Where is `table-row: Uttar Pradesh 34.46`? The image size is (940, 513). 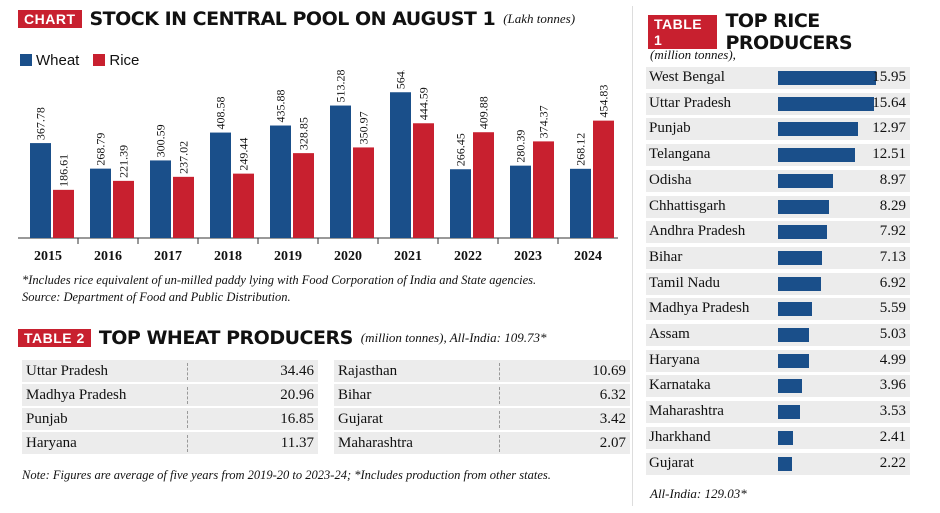 table-row: Uttar Pradesh 34.46 is located at coordinates (170, 371).